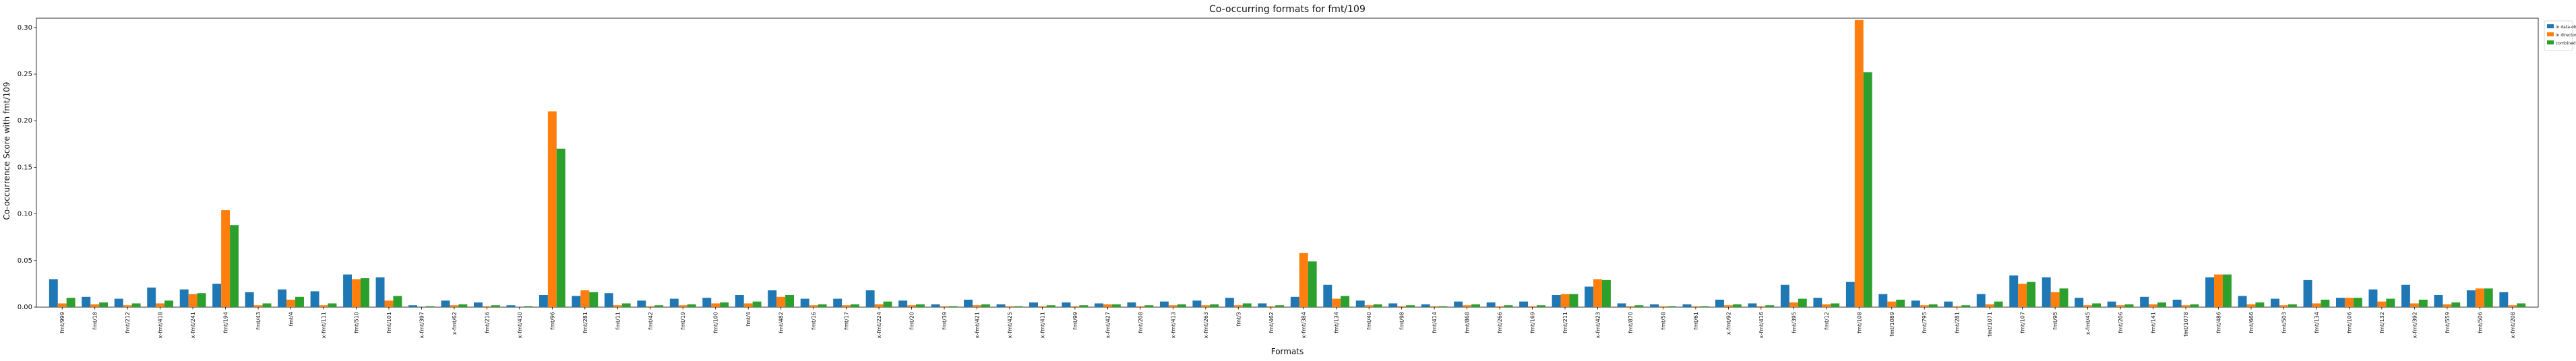 The height and width of the screenshot is (361, 2576). What do you see at coordinates (1533, 322) in the screenshot?
I see `x-tick-label: fmt/169` at bounding box center [1533, 322].